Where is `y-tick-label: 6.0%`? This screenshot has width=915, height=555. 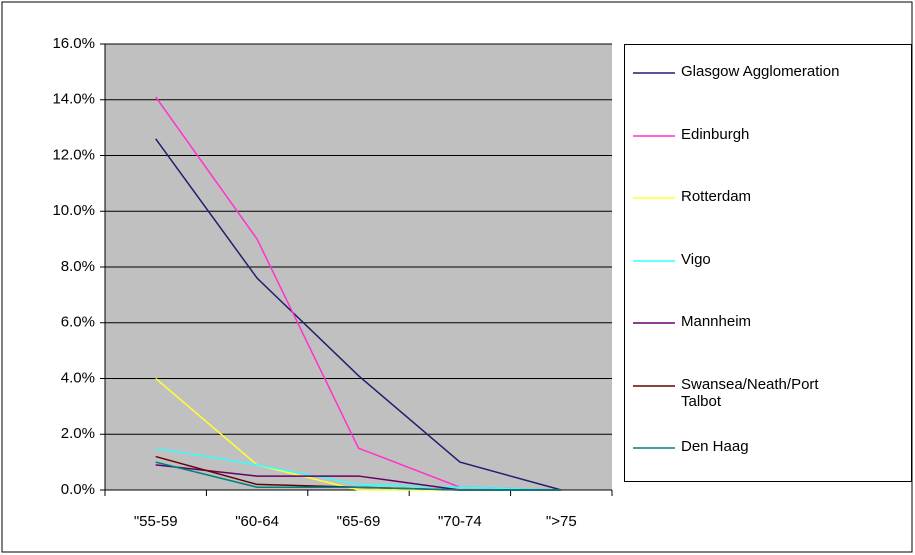 y-tick-label: 6.0% is located at coordinates (78, 322).